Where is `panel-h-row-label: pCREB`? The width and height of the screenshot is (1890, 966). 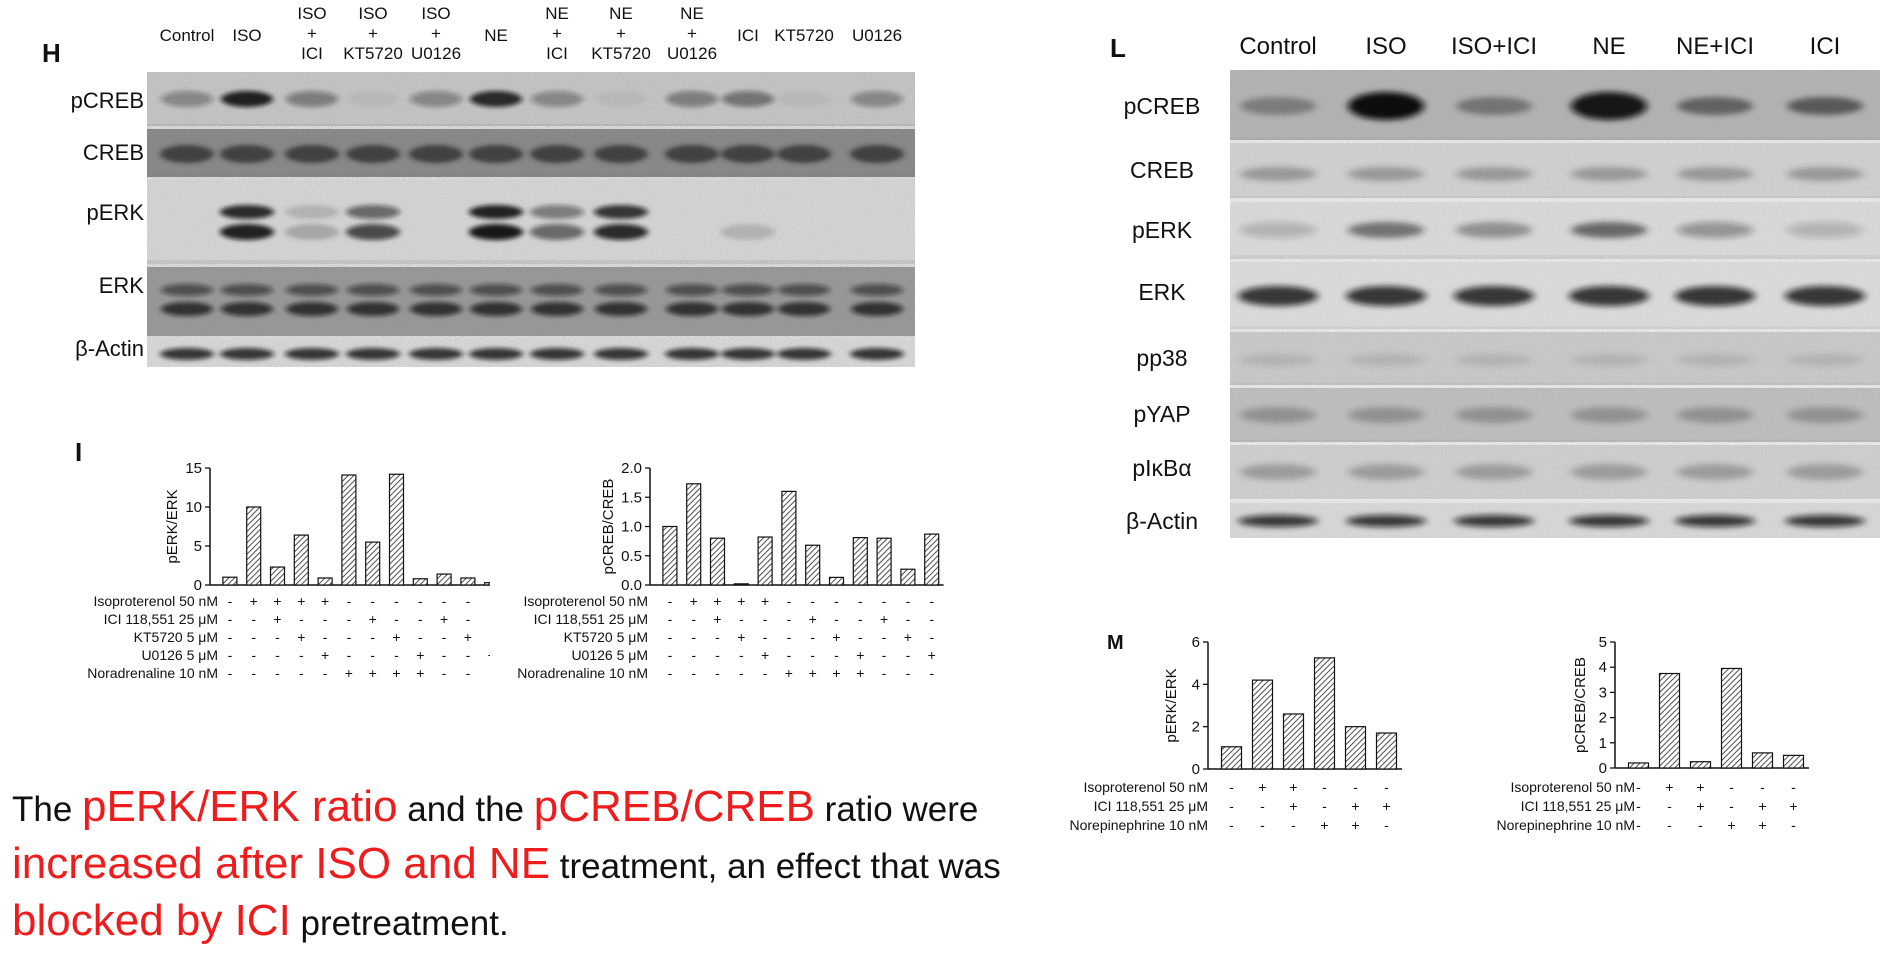 panel-h-row-label: pCREB is located at coordinates (107, 100).